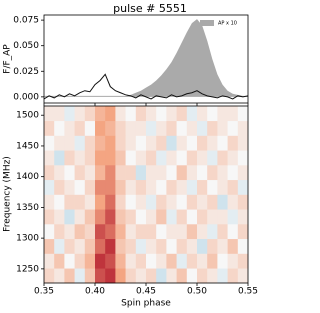 Image resolution: width=320 pixels, height=313 pixels. What do you see at coordinates (27, 146) in the screenshot?
I see `y-tick-label: 1450` at bounding box center [27, 146].